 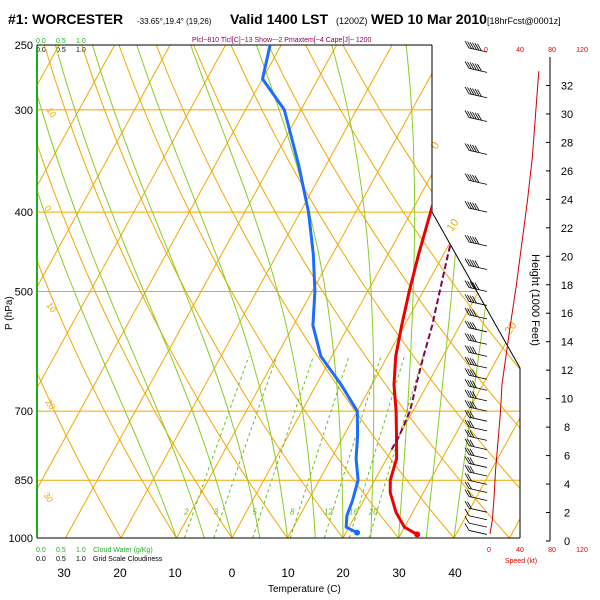 What do you see at coordinates (521, 561) in the screenshot?
I see `speed-axis-label: Speed (kt)` at bounding box center [521, 561].